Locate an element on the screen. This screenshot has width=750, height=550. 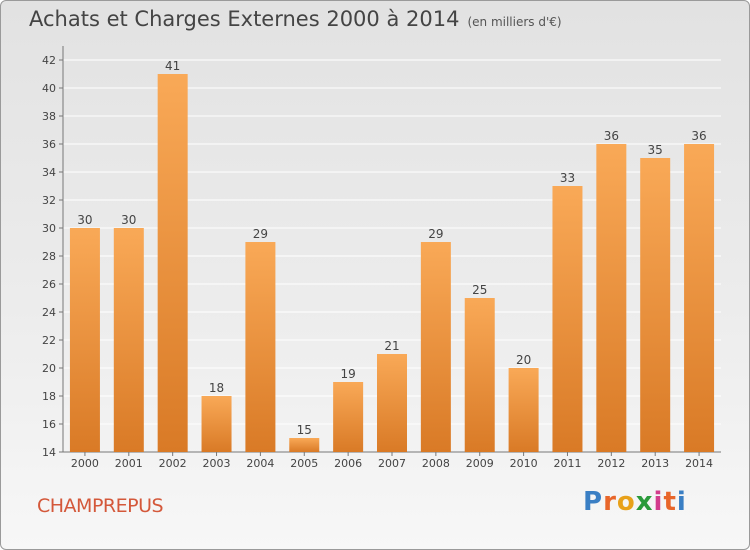
data-label: 25 is located at coordinates (479, 290).